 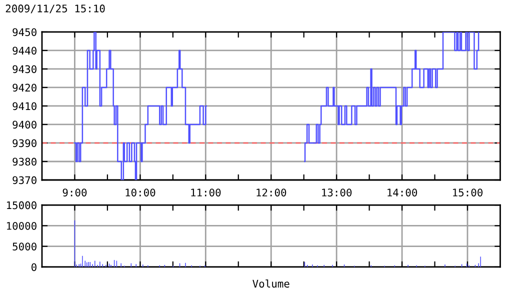 What do you see at coordinates (24, 246) in the screenshot?
I see `y-tick-label: 5000` at bounding box center [24, 246].